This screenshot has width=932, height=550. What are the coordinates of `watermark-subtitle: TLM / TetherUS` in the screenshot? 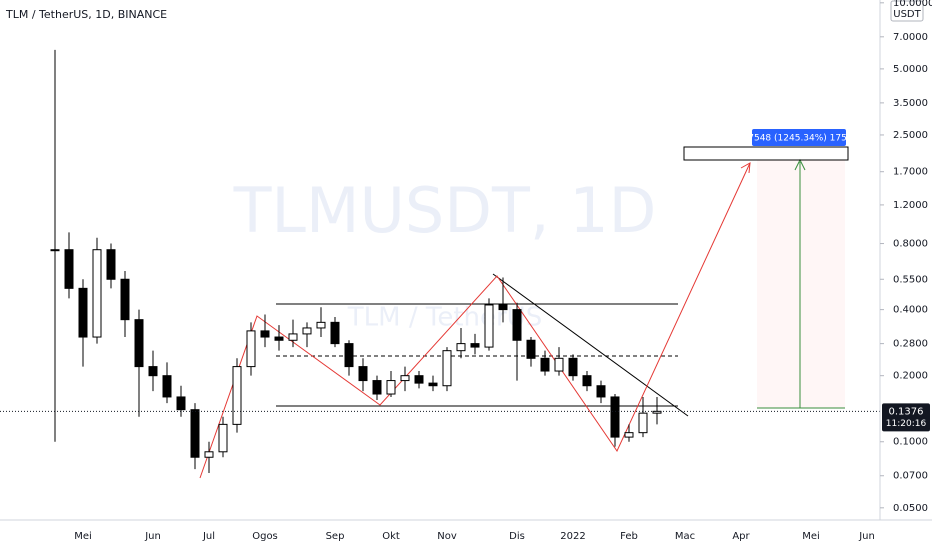 It's located at (444, 318).